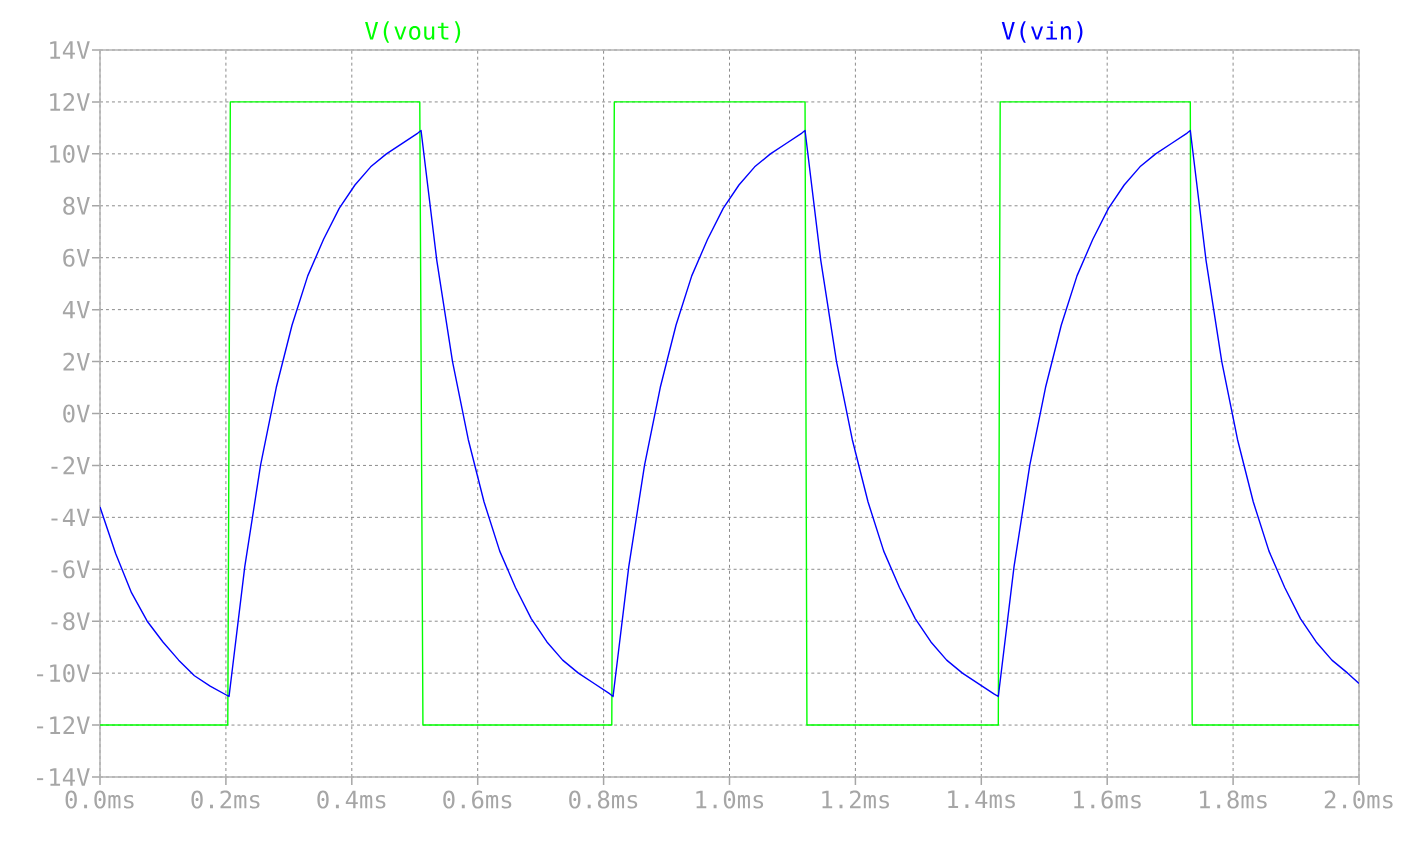 The width and height of the screenshot is (1407, 841). Describe the element at coordinates (413, 32) in the screenshot. I see `text: V(vout)` at that location.